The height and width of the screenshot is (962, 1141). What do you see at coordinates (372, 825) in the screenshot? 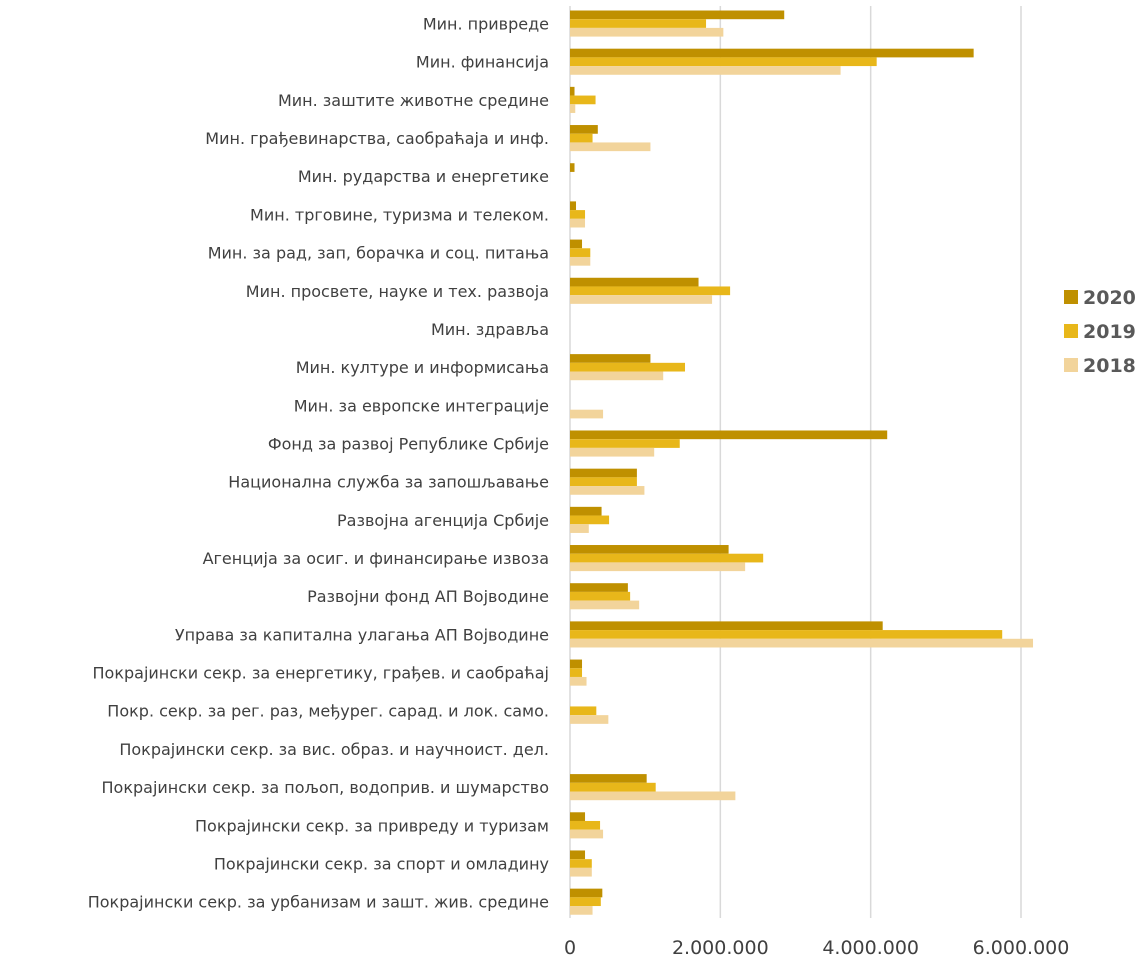
I see `category-label: Покрајински секр. за привреду и туризам` at bounding box center [372, 825].